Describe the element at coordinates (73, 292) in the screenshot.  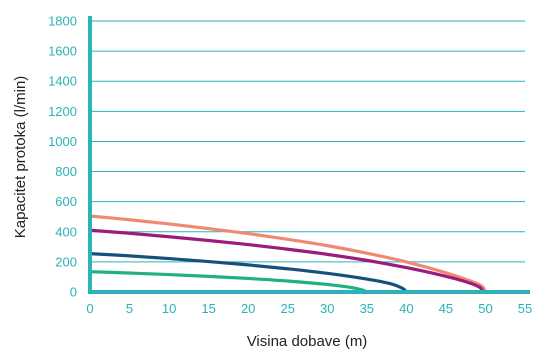
I see `y-tick-label: 0` at that location.